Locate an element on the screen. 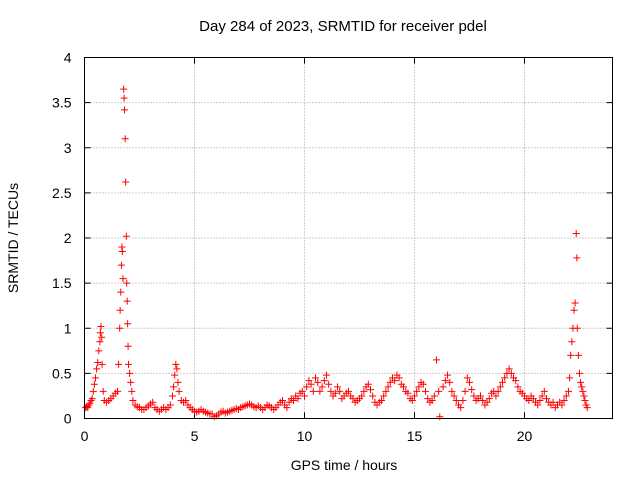 This screenshot has width=640, height=480. y-axis-label: SRMTID / TECUs is located at coordinates (13, 238).